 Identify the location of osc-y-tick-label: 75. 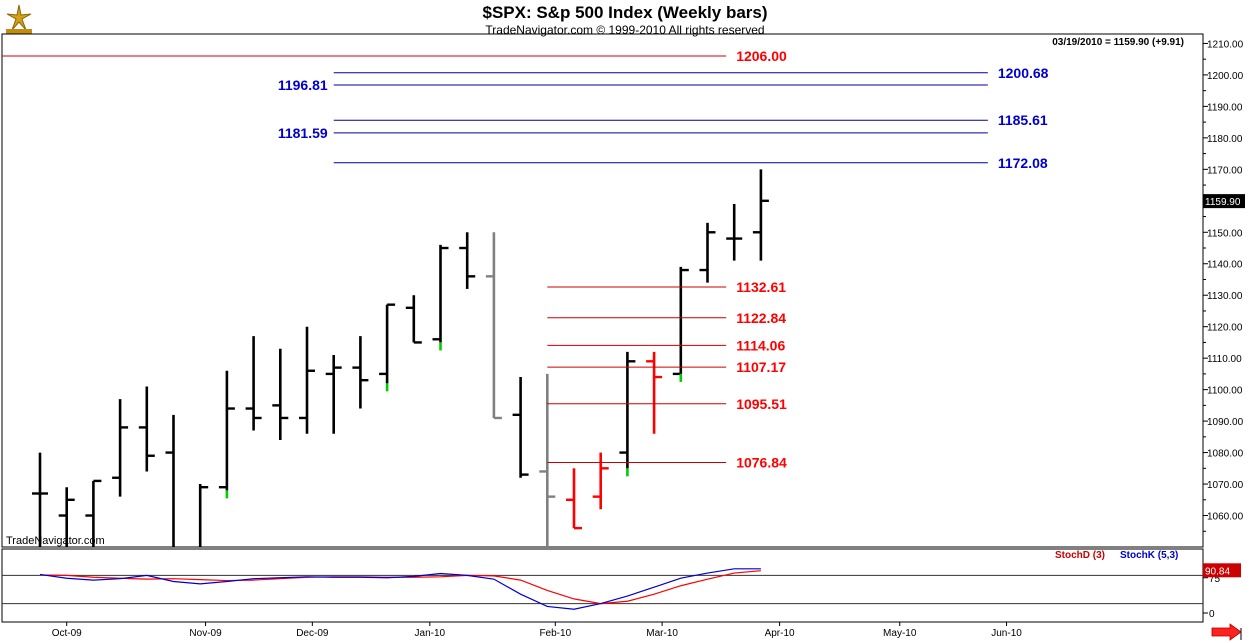
(1215, 579).